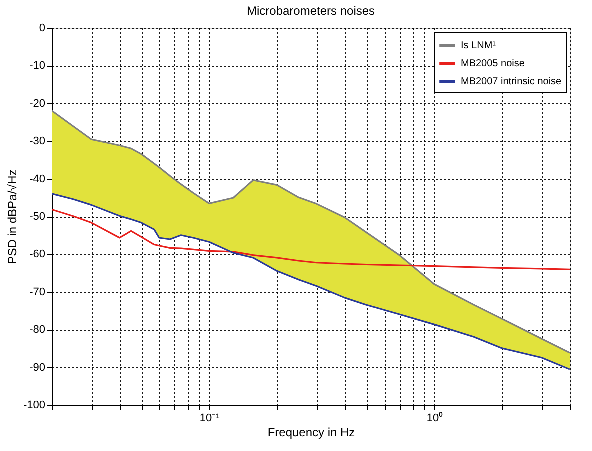 The image size is (592, 451). Describe the element at coordinates (42, 28) in the screenshot. I see `y-tick-label: 0` at that location.